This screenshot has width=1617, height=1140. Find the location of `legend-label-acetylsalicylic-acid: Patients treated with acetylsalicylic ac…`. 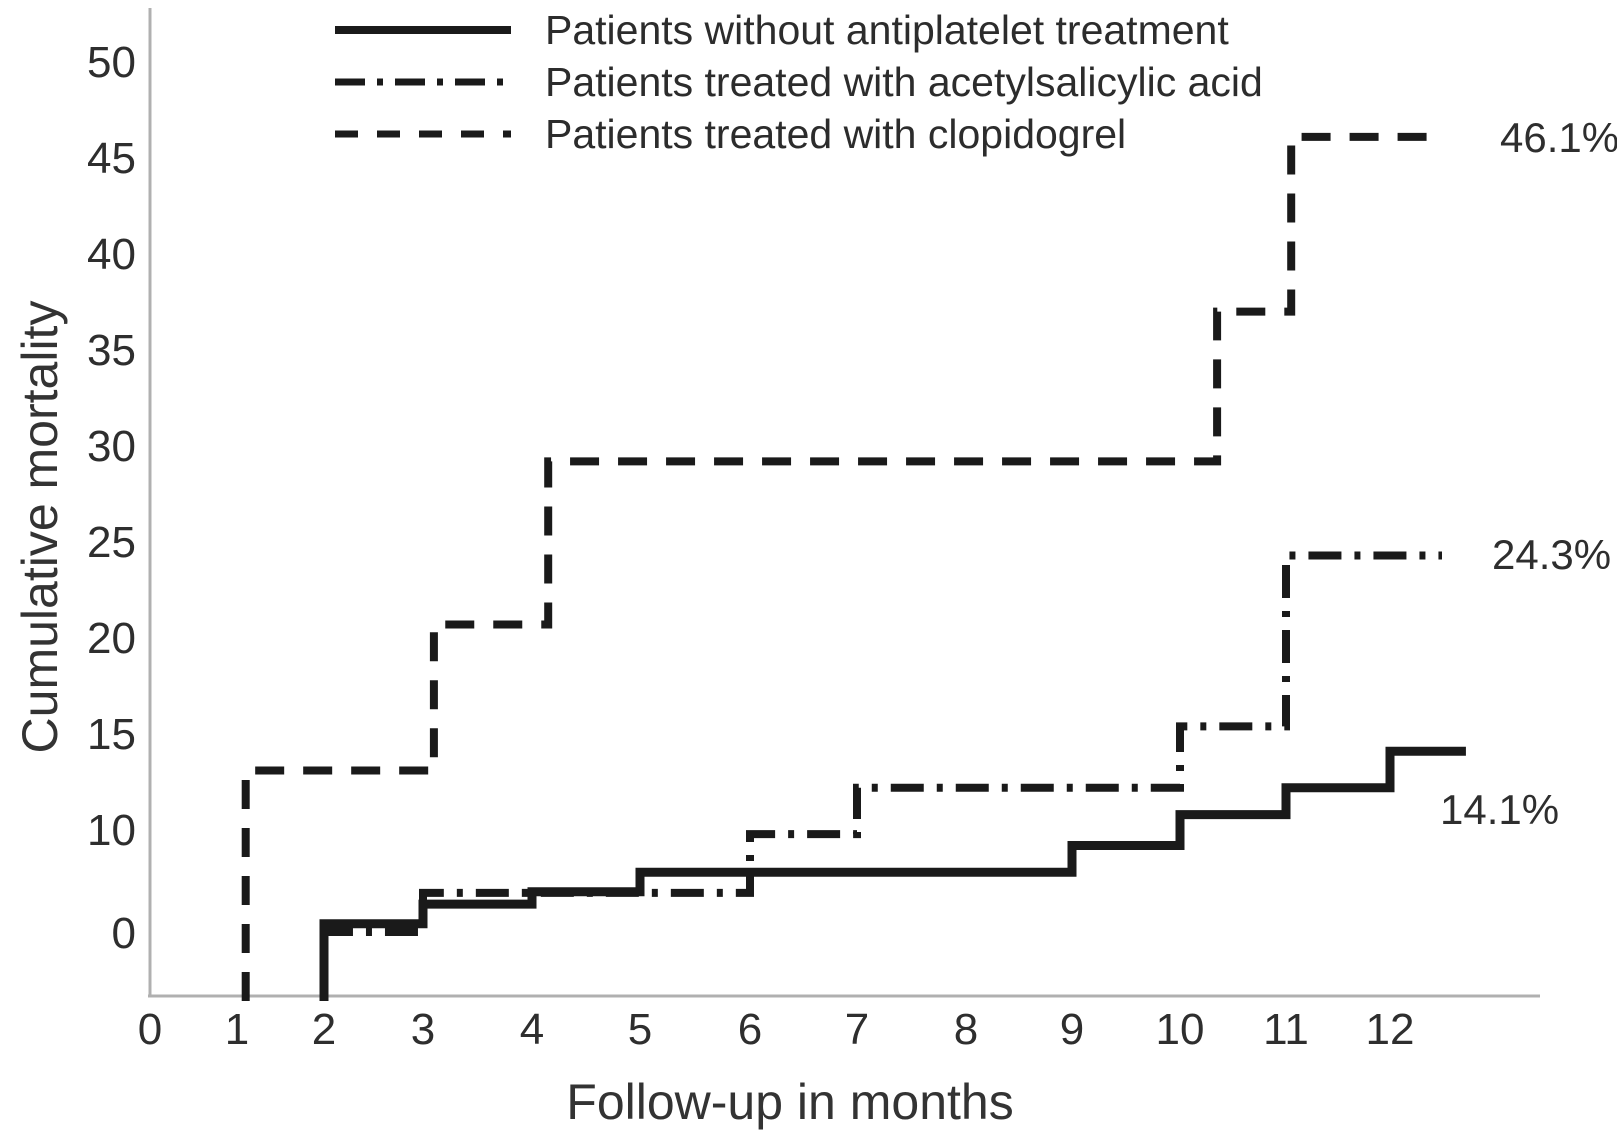

legend-label-acetylsalicylic-acid: Patients treated with acetylsalicylic ac… is located at coordinates (904, 81).